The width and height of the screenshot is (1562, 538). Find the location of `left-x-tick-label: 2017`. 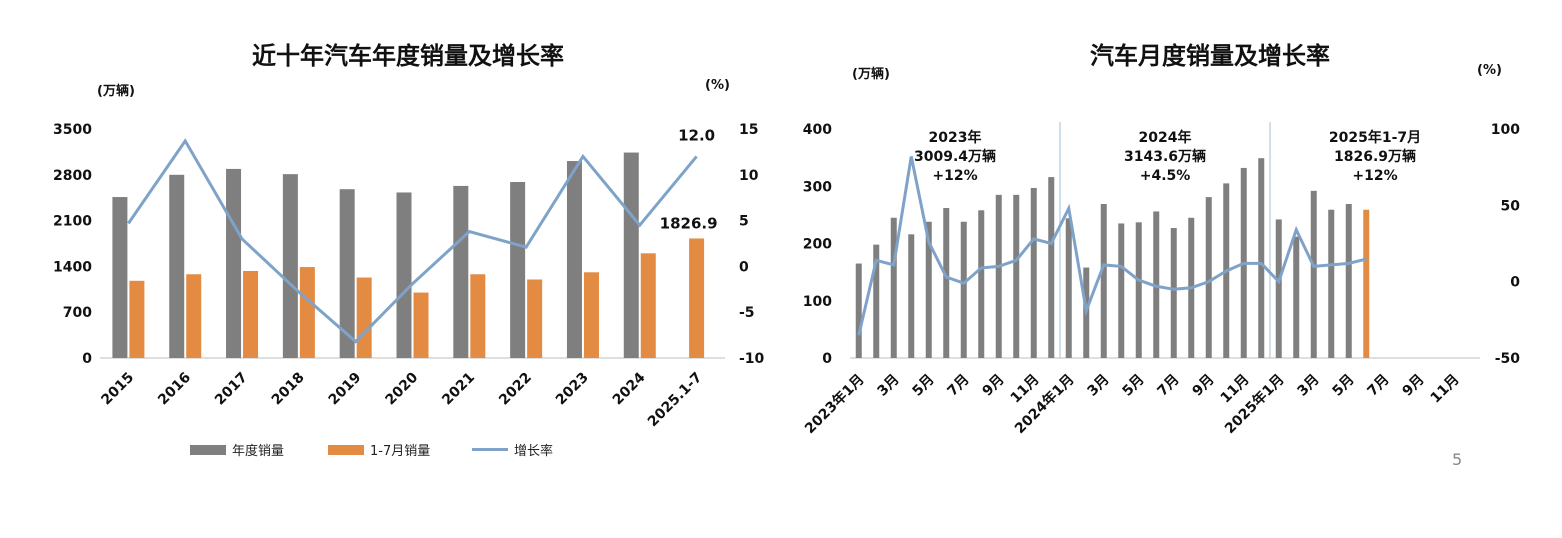

left-x-tick-label: 2017 is located at coordinates (231, 389).